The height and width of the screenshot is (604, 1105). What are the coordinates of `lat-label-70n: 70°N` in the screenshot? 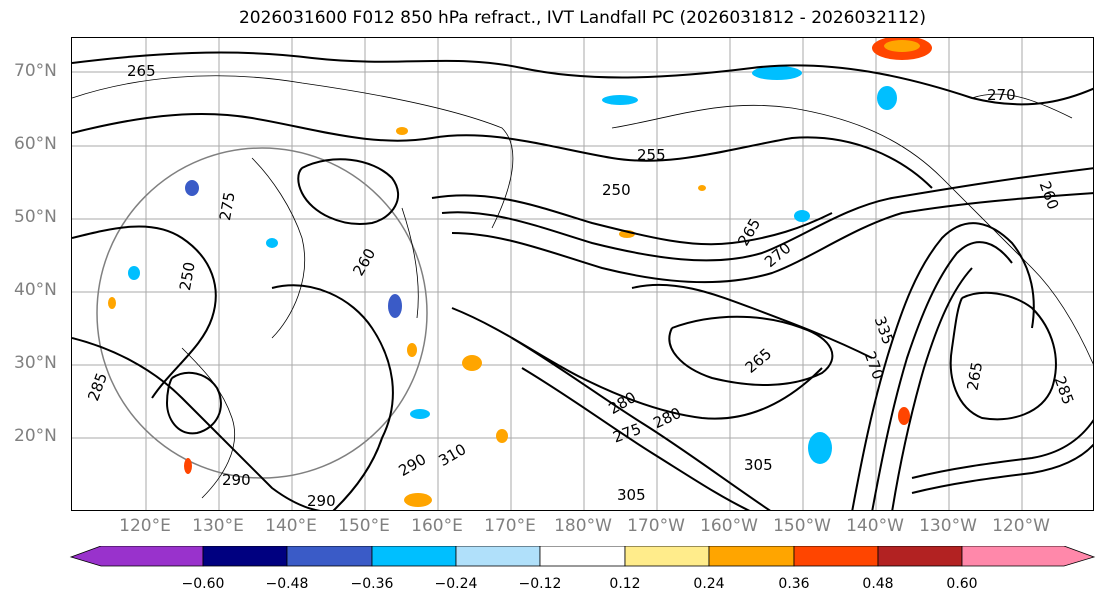 It's located at (35, 71).